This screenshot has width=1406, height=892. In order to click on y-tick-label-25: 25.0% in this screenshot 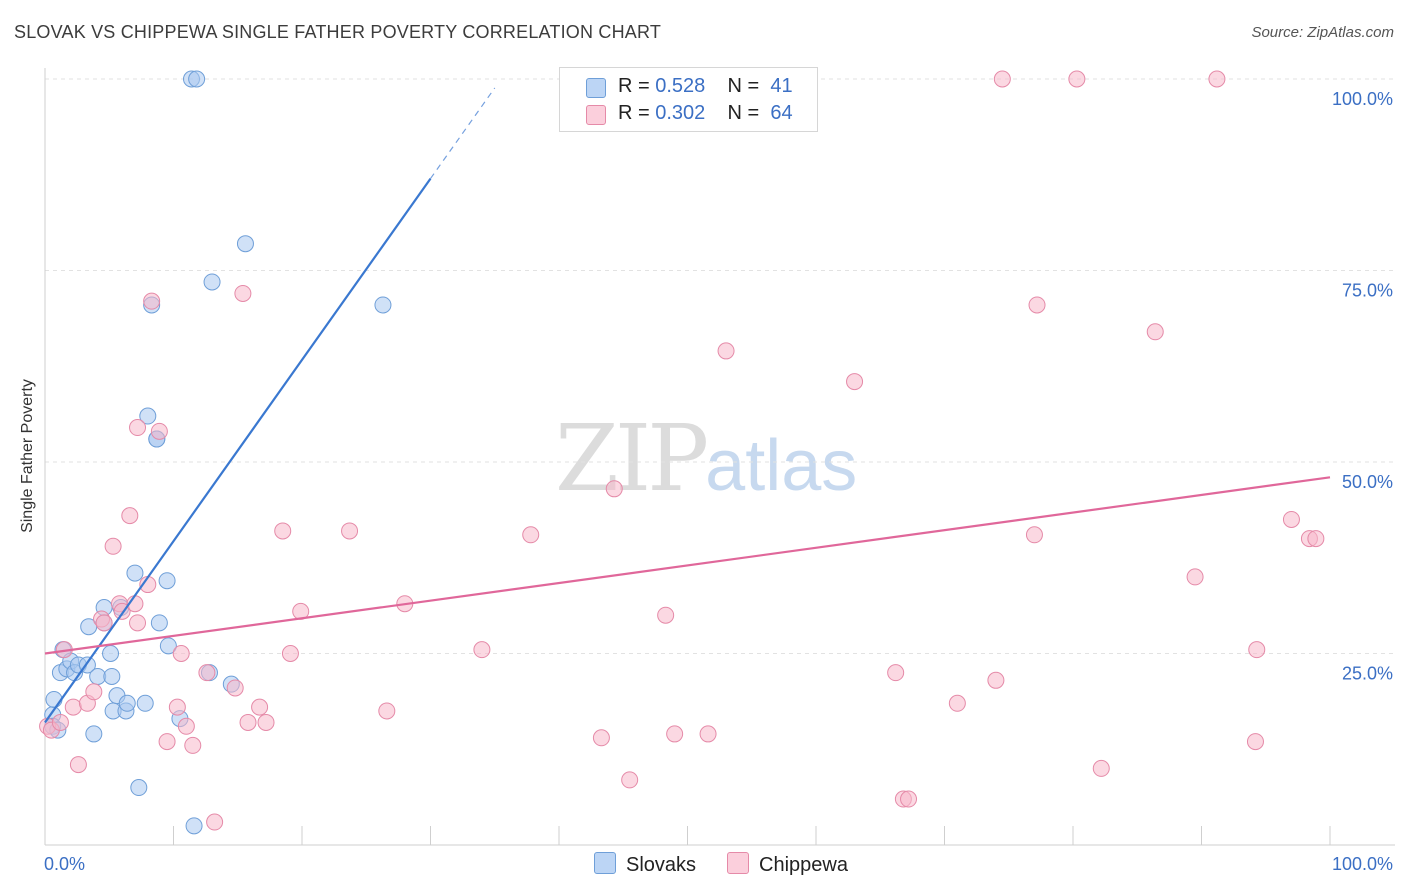, I will do `click(1367, 674)`.